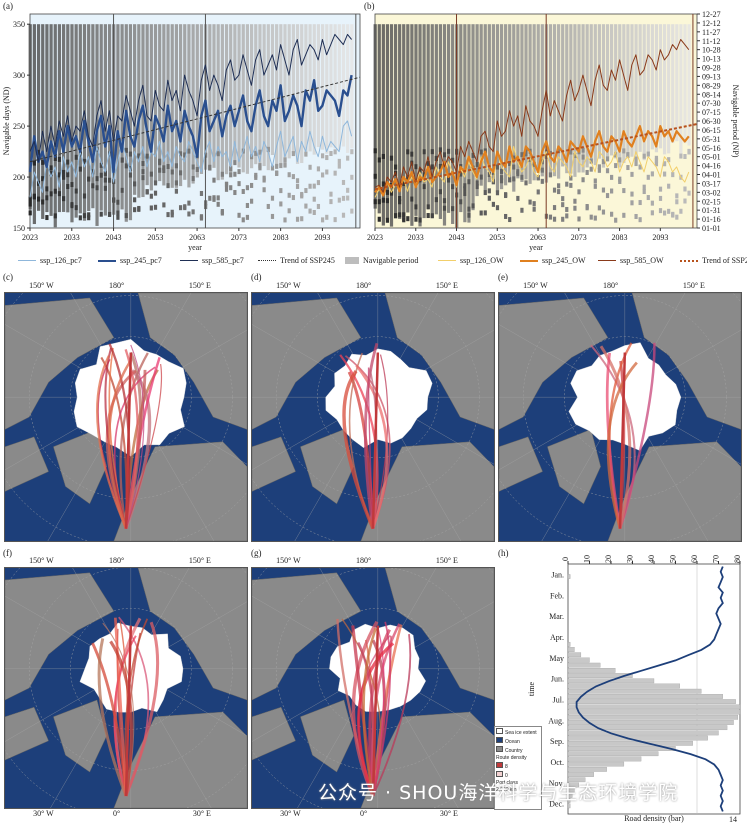  What do you see at coordinates (557, 741) in the screenshot?
I see `month-label: Sep.` at bounding box center [557, 741].